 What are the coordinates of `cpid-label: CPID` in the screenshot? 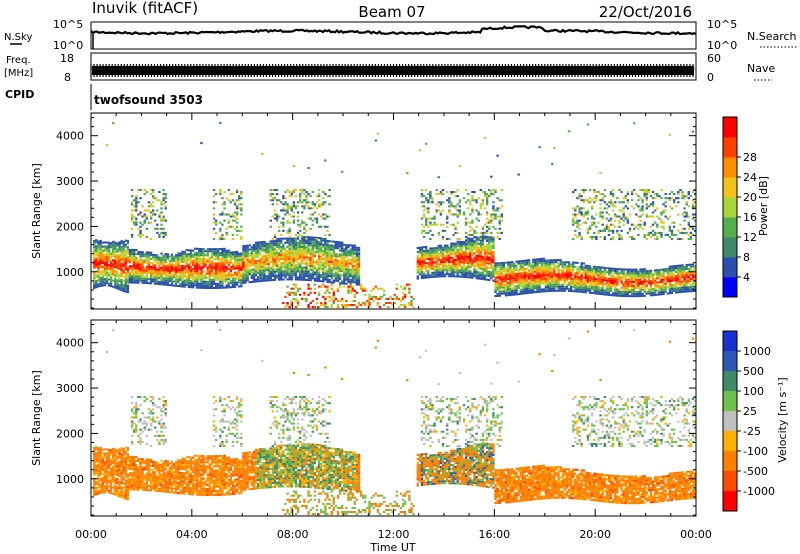 It's located at (19, 94).